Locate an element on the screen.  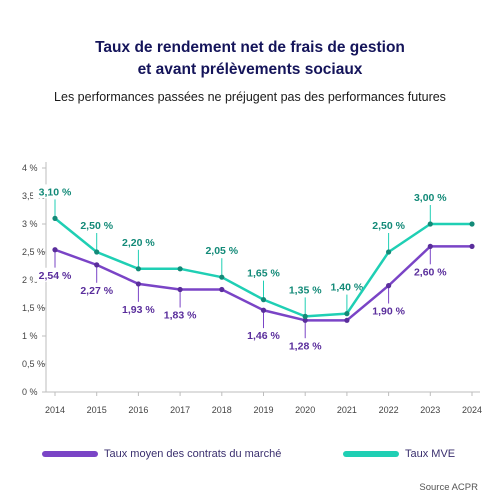
y-tick-label: 2 % is located at coordinates (30, 280).